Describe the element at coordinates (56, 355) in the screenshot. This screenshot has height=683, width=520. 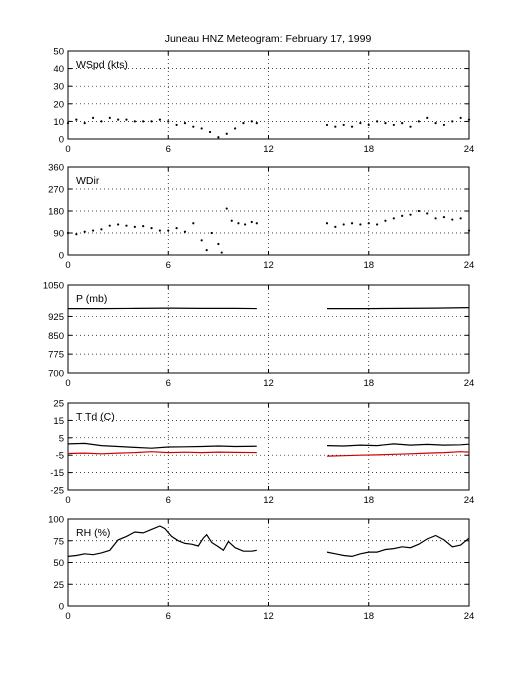
I see `y-tick-label: 775` at that location.